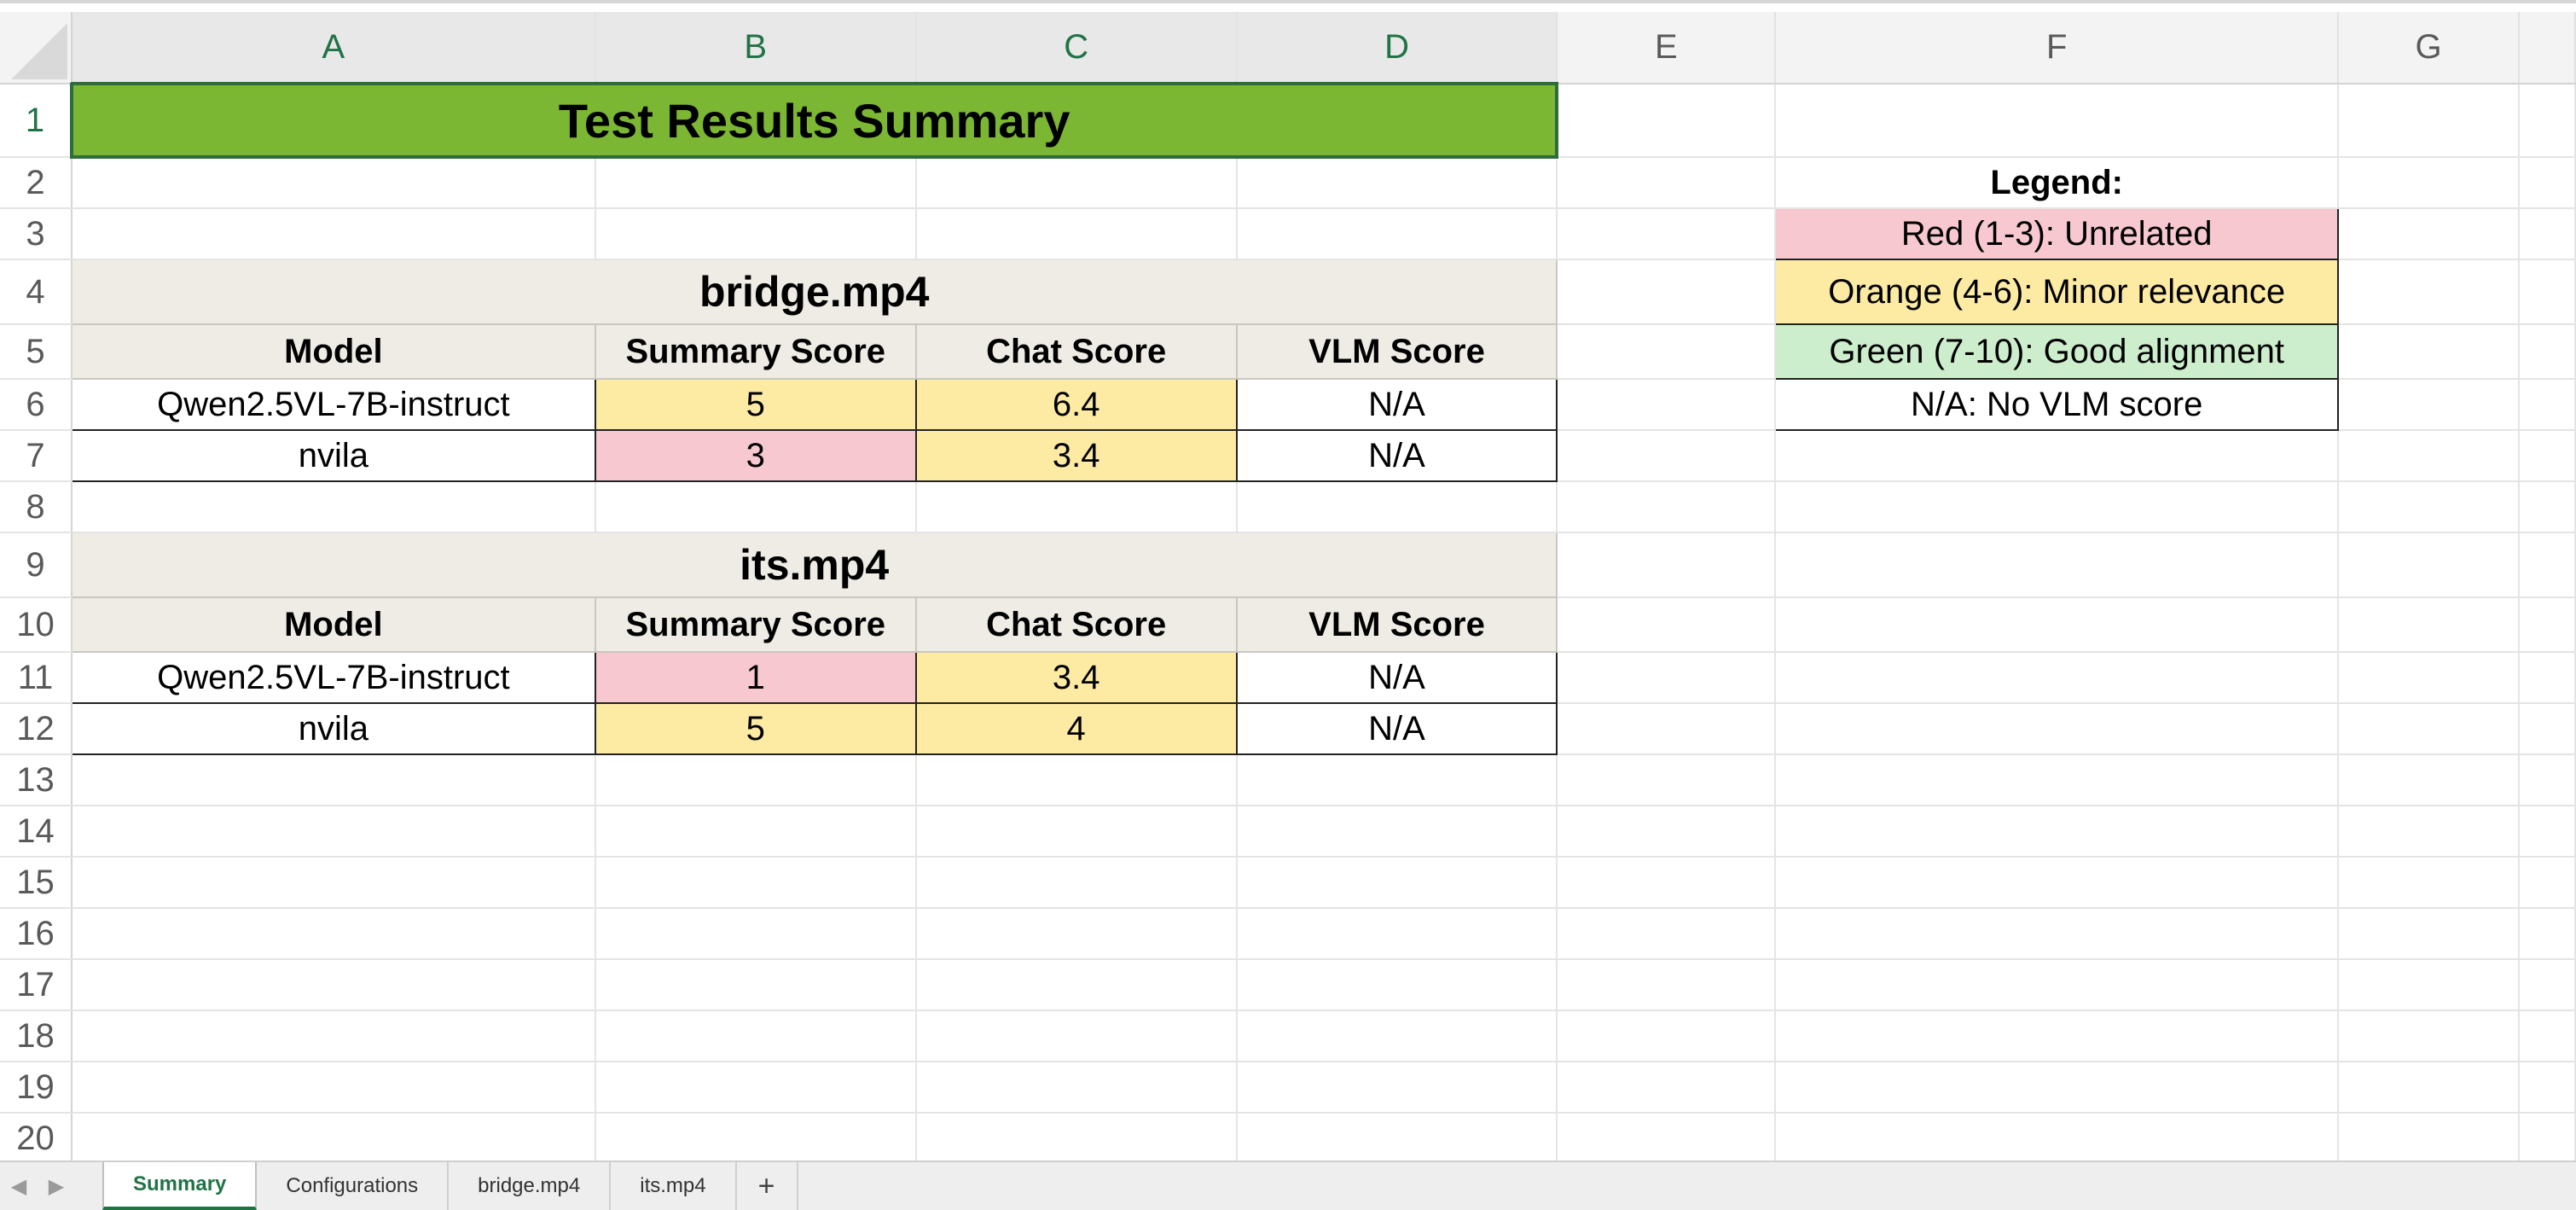 Image resolution: width=2576 pixels, height=1210 pixels. I want to click on add-sheet-button: +, so click(767, 1186).